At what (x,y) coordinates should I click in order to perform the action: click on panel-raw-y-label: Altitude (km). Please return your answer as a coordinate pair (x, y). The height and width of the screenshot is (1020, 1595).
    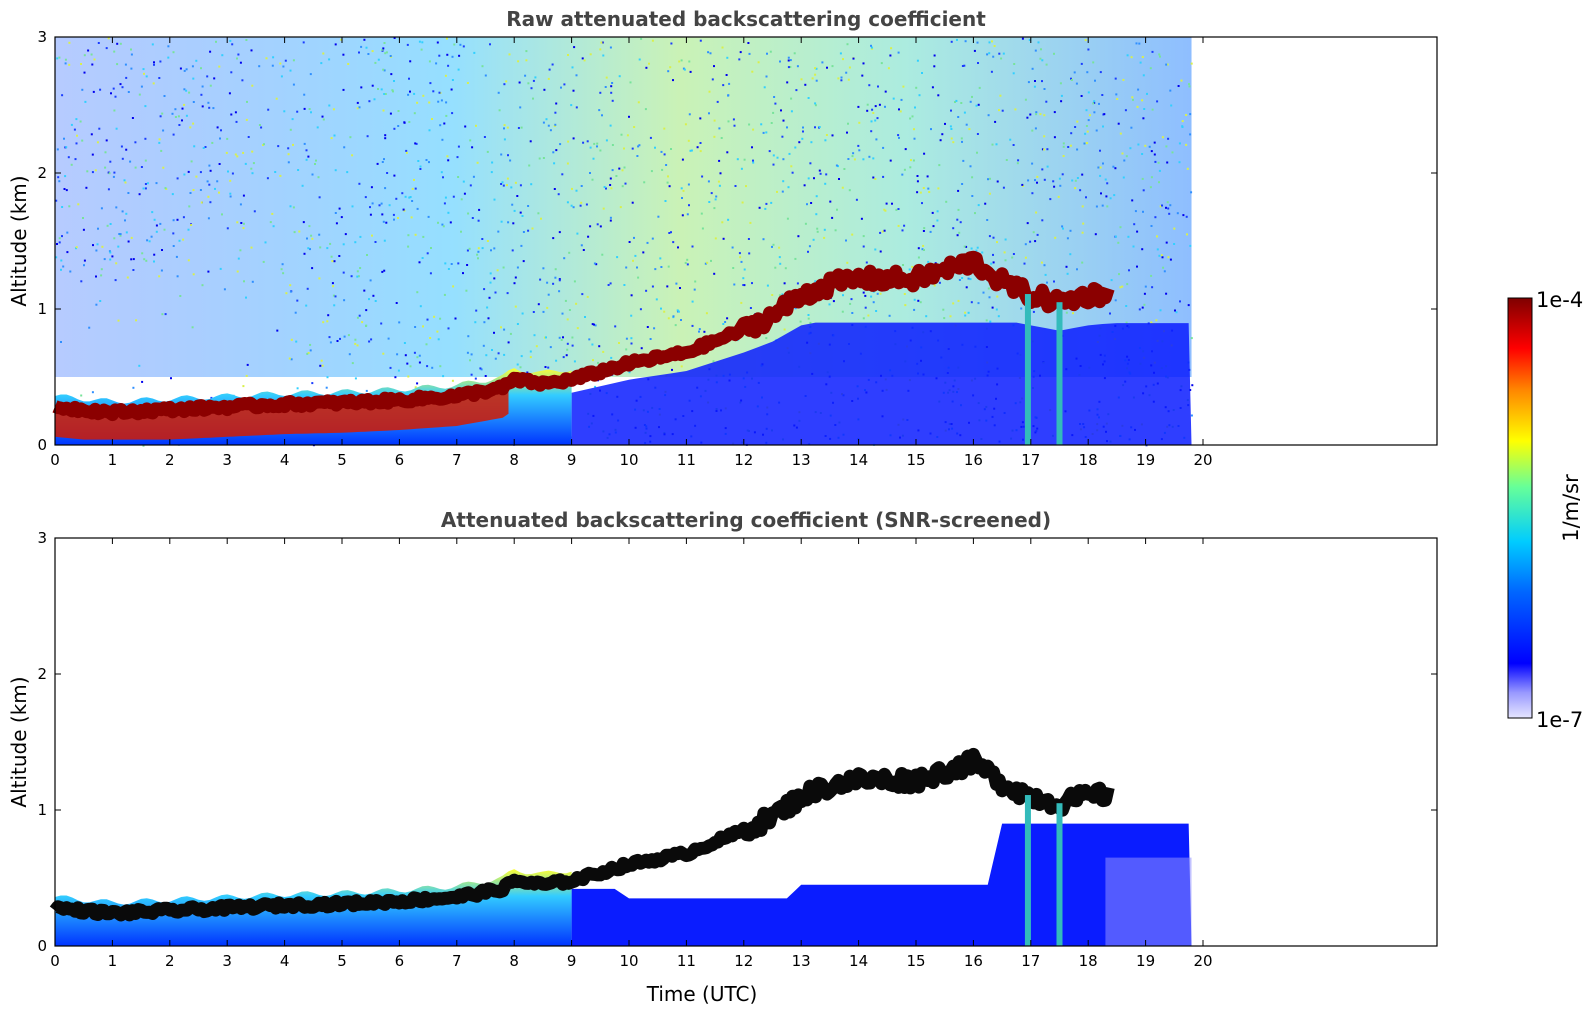
    Looking at the image, I should click on (19, 240).